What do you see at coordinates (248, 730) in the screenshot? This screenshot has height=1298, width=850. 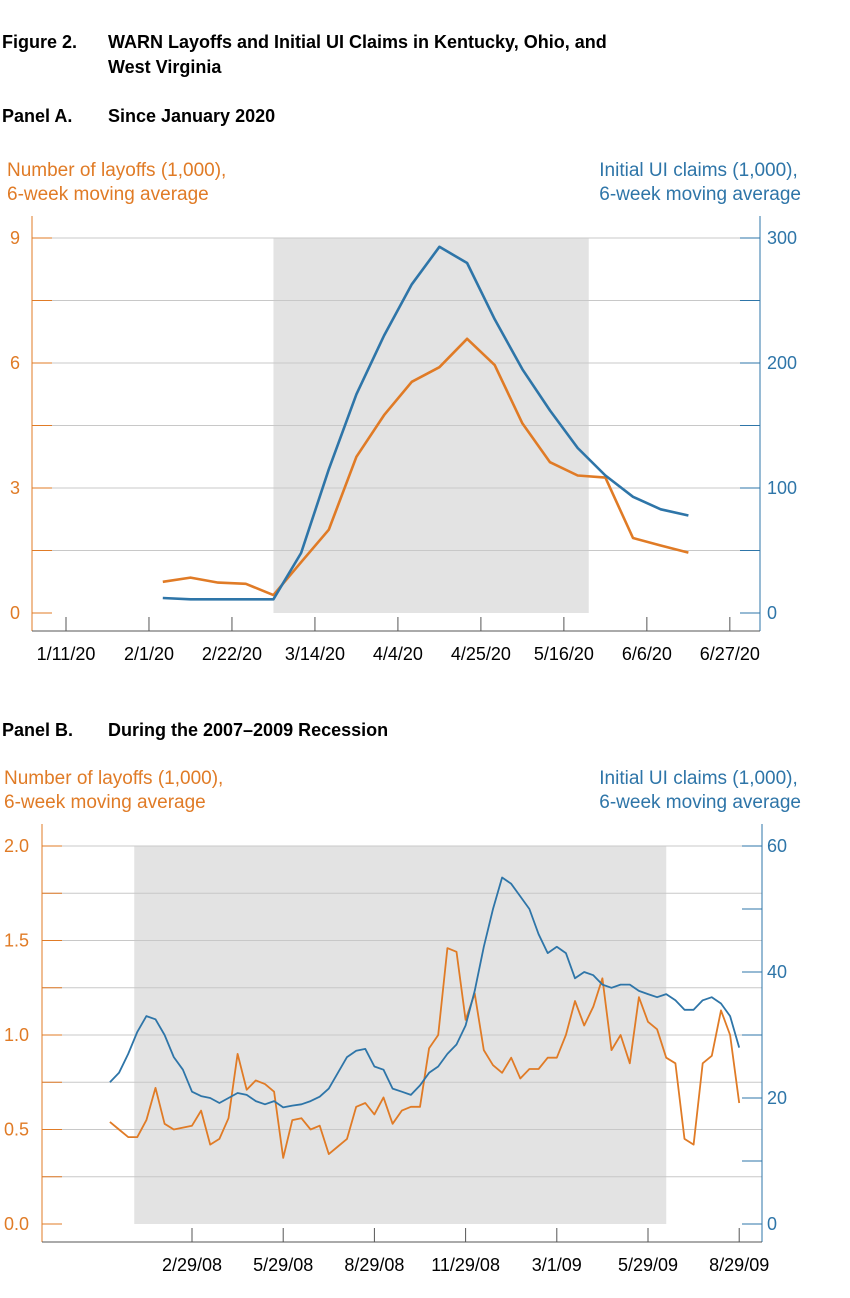 I see `panel-b-title-text: During the 2007–2009 Recession` at bounding box center [248, 730].